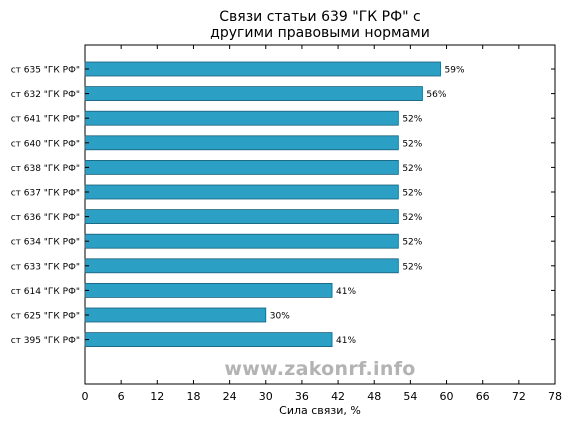 This screenshot has width=576, height=432. I want to click on category-label: ст 637 "ГК РФ", so click(45, 194).